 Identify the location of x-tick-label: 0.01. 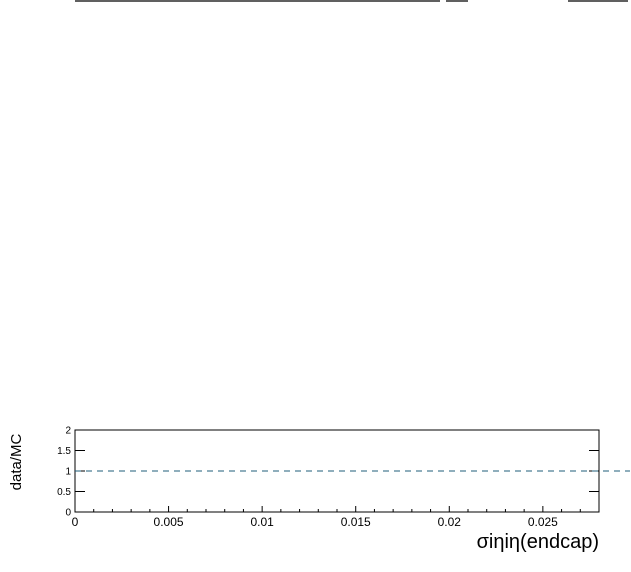
(262, 522).